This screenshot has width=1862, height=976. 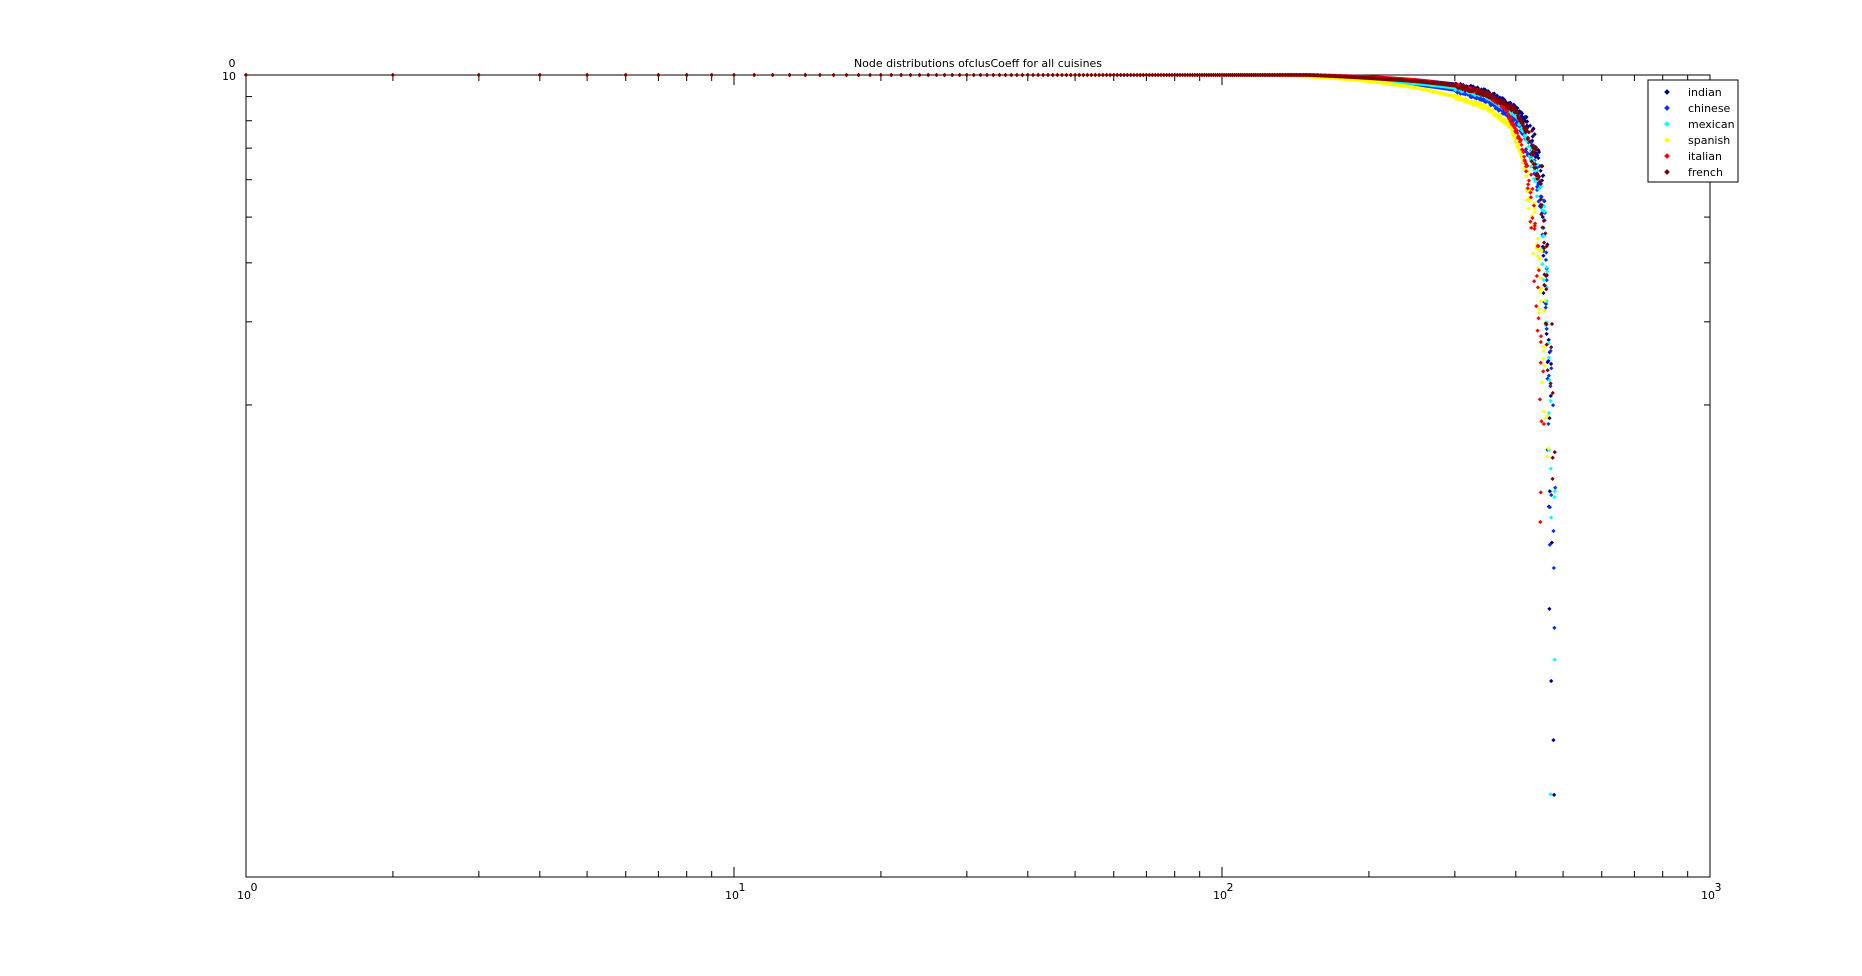 What do you see at coordinates (742, 887) in the screenshot?
I see `x-tick-label-exp: 1` at bounding box center [742, 887].